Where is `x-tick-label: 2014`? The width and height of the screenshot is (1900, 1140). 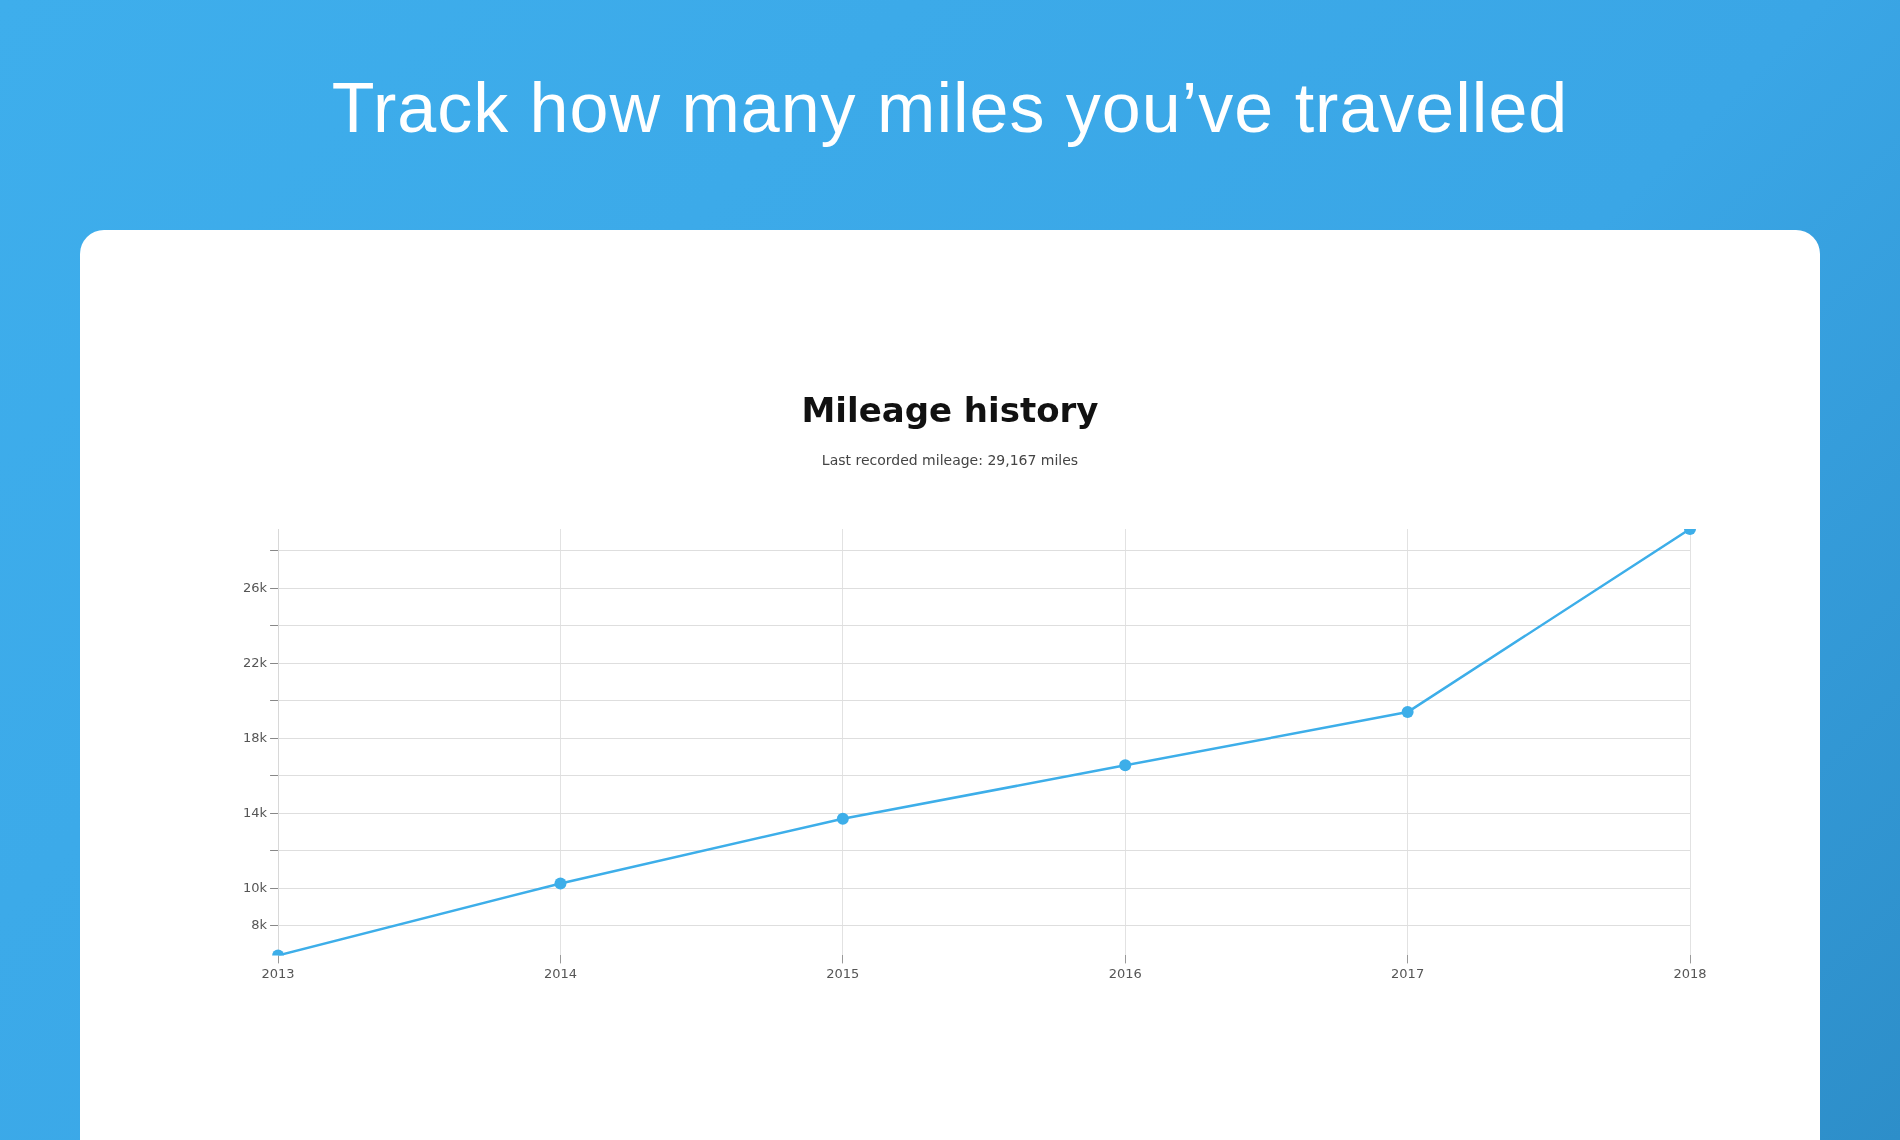 x-tick-label: 2014 is located at coordinates (560, 973).